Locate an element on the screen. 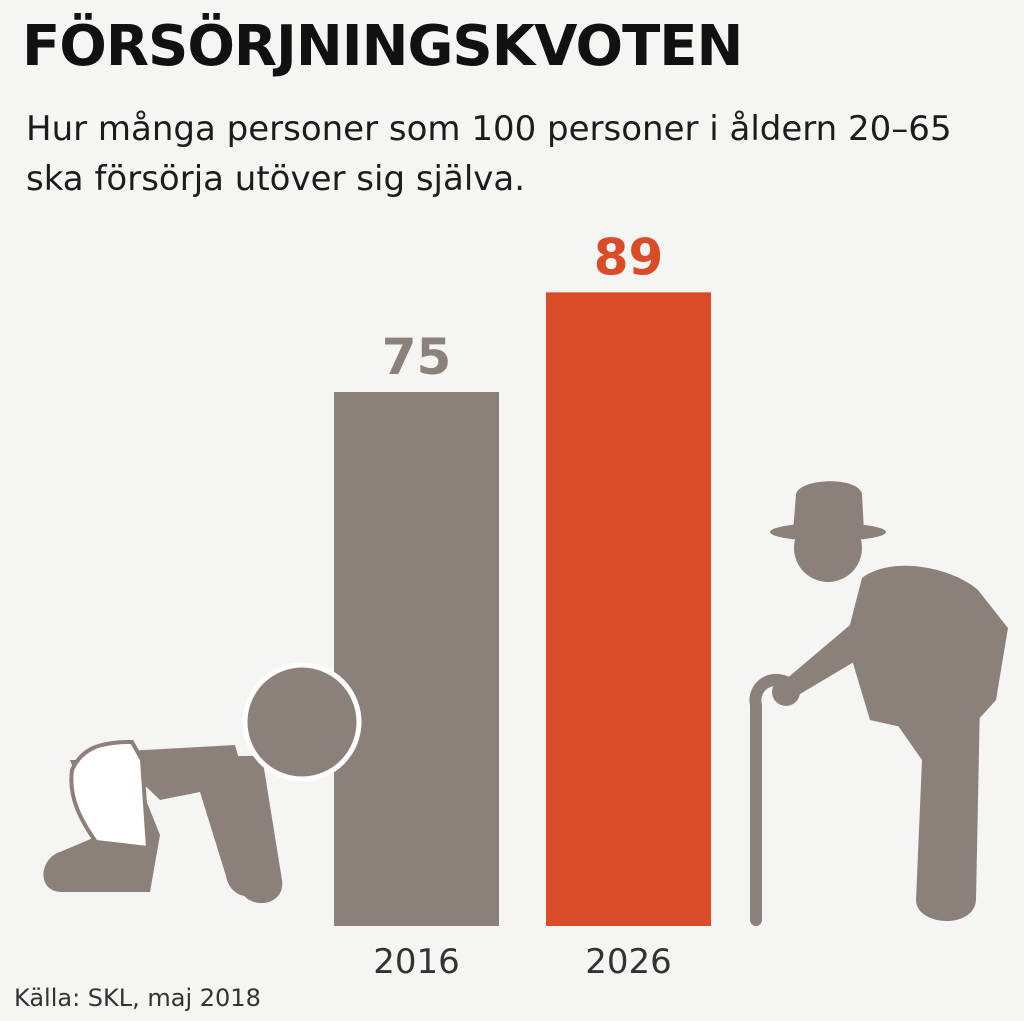 This screenshot has height=1021, width=1024. category-label-2026: 2026 is located at coordinates (628, 962).